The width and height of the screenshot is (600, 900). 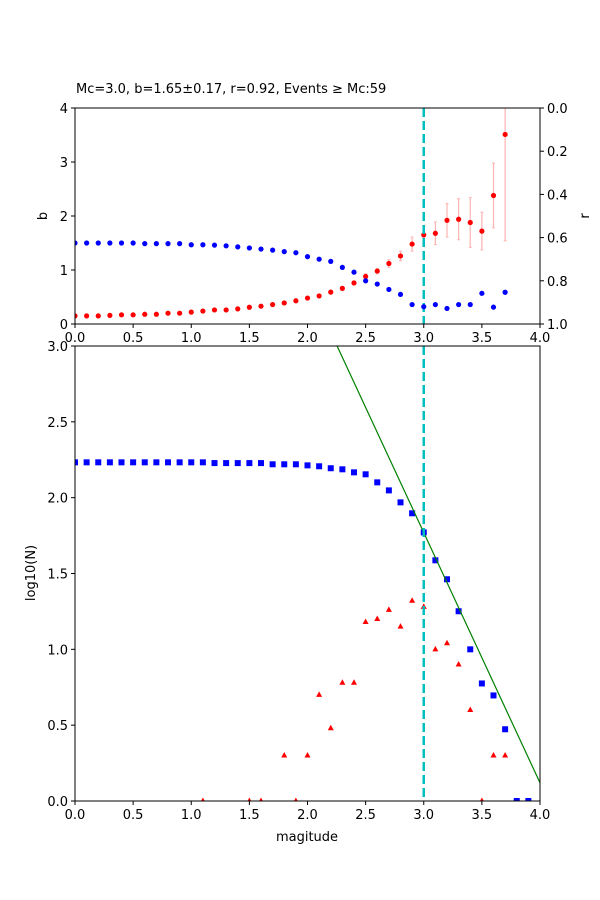 What do you see at coordinates (57, 726) in the screenshot?
I see `bottom-y-tick-label: 0.5` at bounding box center [57, 726].